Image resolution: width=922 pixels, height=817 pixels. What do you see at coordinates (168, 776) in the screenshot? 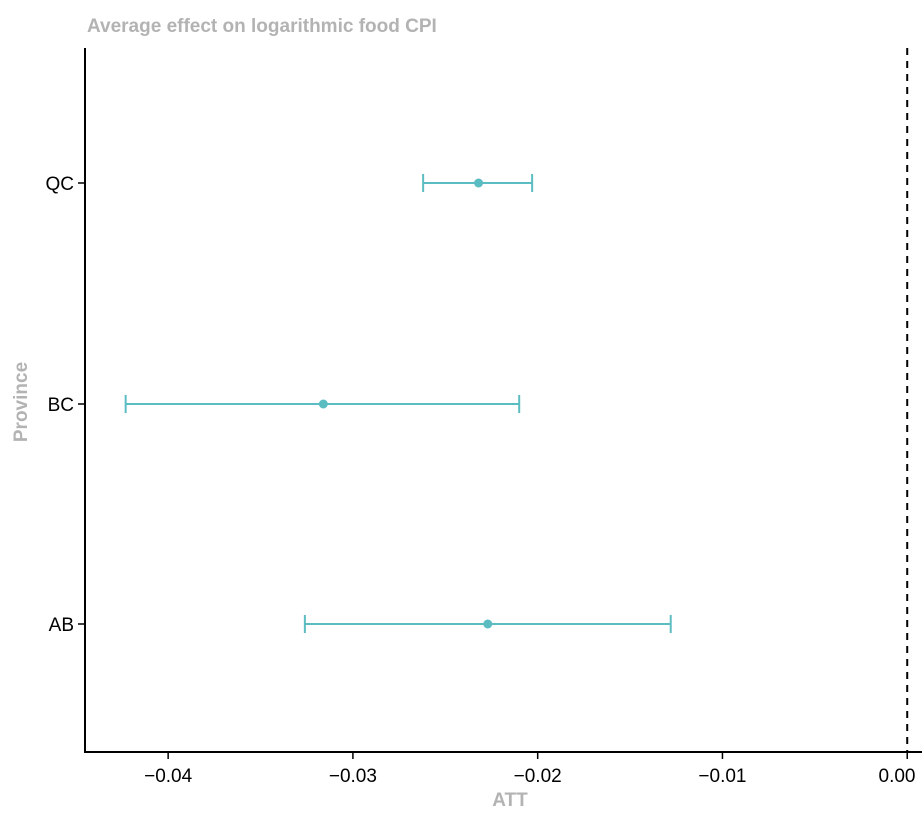
I see `x-tick-label: −0.04` at bounding box center [168, 776].